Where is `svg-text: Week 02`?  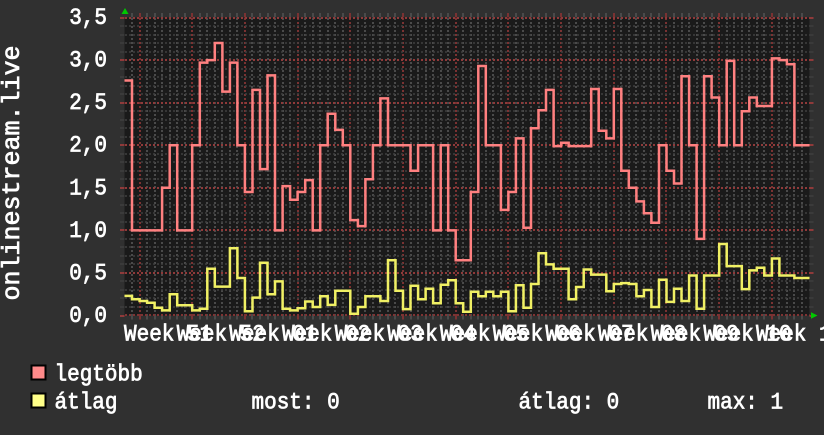
svg-text: Week 02 is located at coordinates (326, 335).